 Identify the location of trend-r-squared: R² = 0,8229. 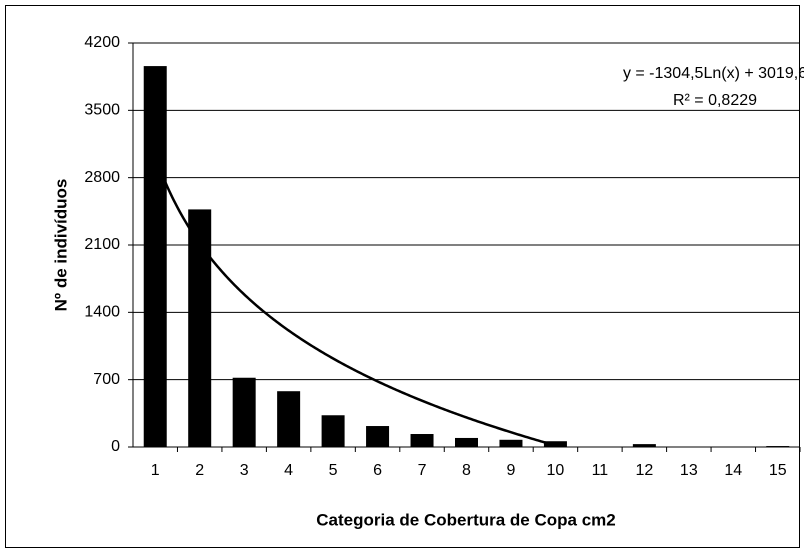
(715, 100).